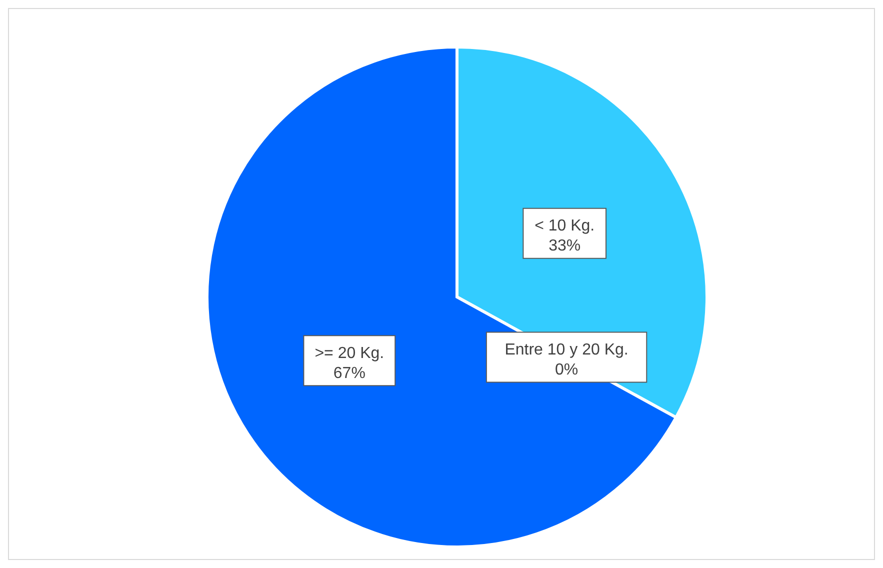 The height and width of the screenshot is (568, 883). What do you see at coordinates (566, 349) in the screenshot?
I see `category-label: Entre 10 y 20 Kg.` at bounding box center [566, 349].